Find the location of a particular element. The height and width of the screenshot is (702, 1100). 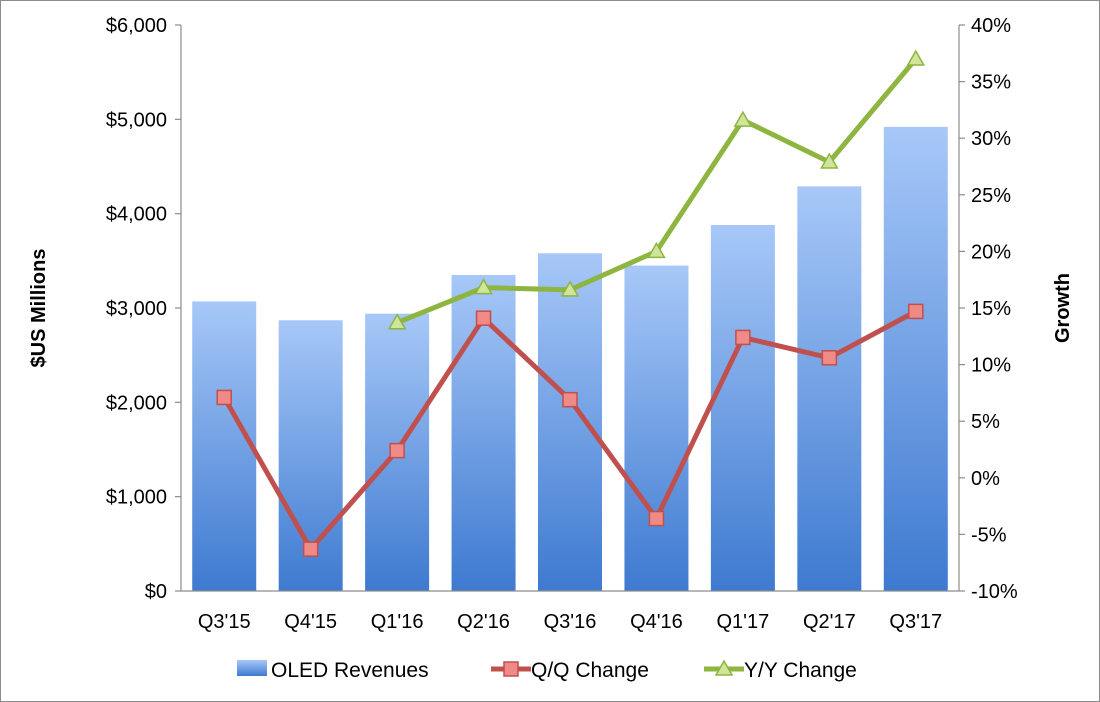

x-tick-label: Q3'15 is located at coordinates (224, 622).